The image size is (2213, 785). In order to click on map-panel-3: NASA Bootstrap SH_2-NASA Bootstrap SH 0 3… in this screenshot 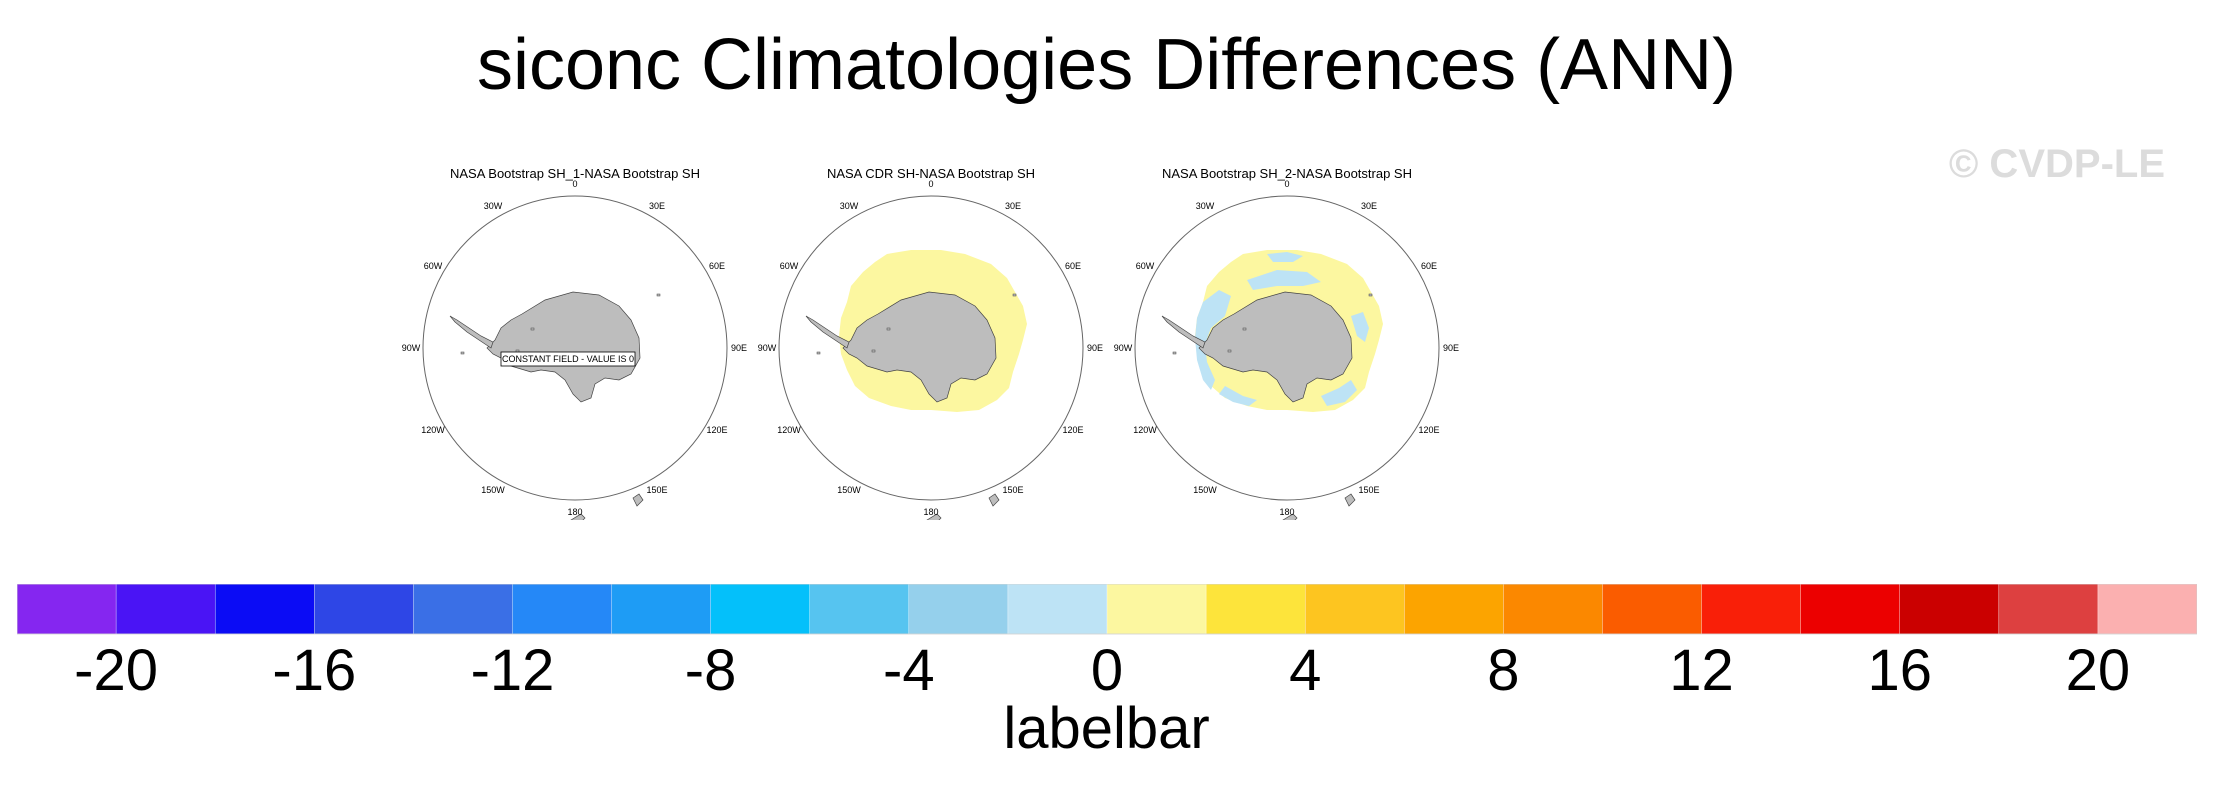, I will do `click(1287, 340)`.